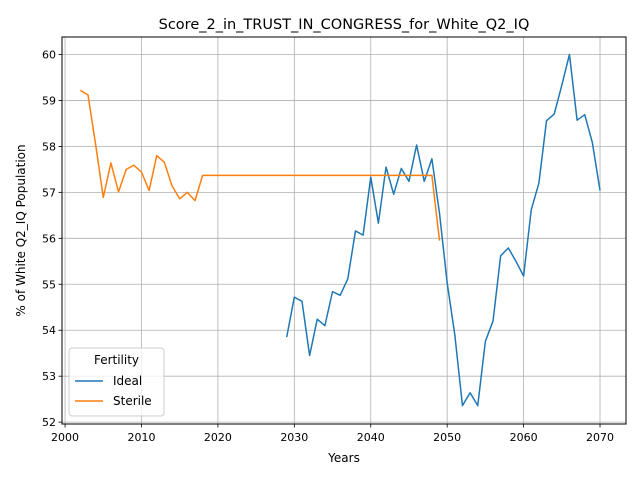 Image resolution: width=640 pixels, height=480 pixels. I want to click on y-tick-label: 52, so click(49, 422).